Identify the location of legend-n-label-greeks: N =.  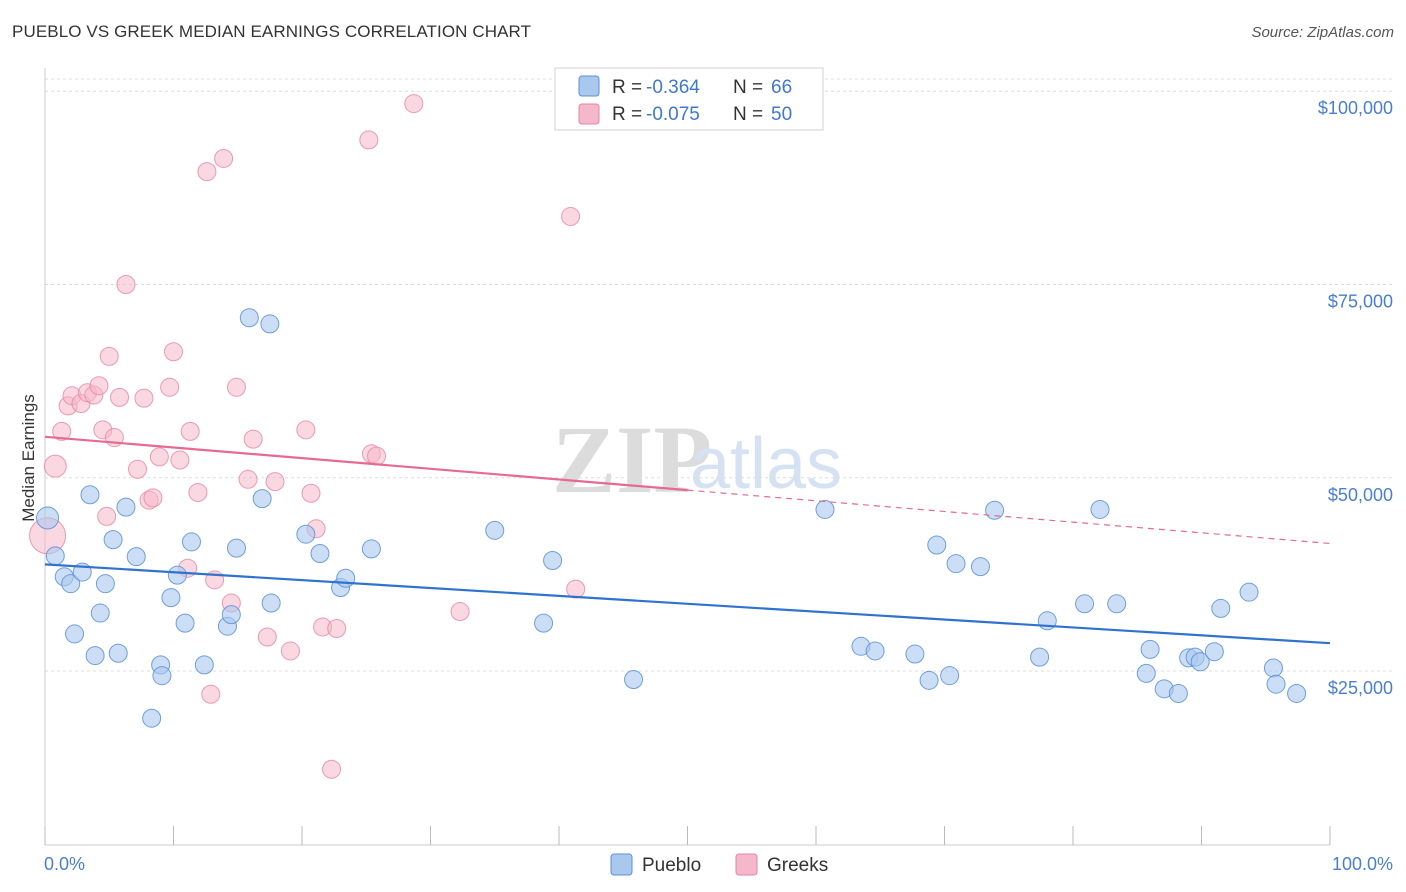
(748, 114).